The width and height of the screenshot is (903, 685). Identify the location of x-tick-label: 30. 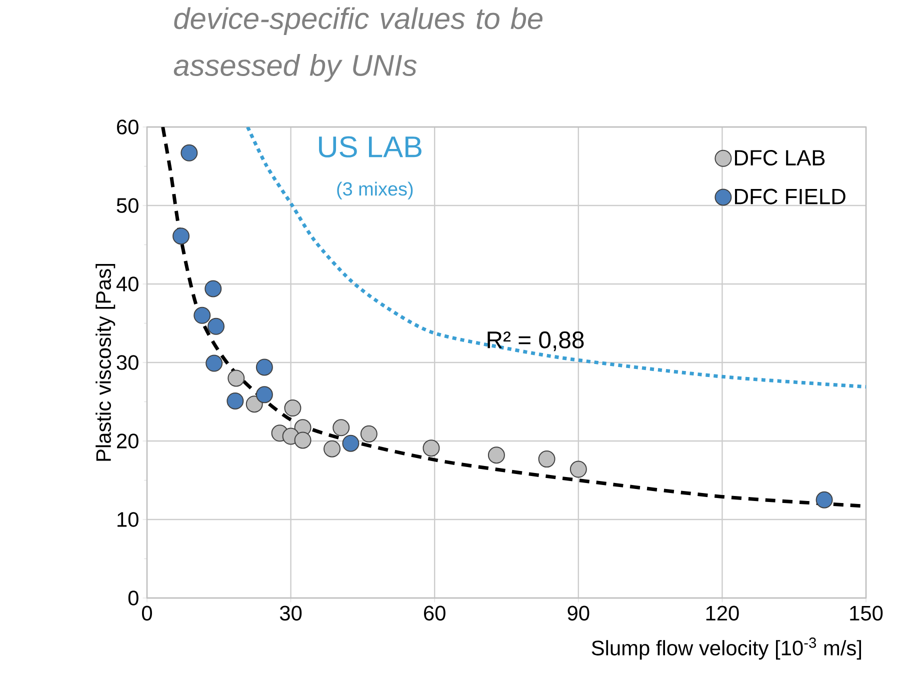
(291, 613).